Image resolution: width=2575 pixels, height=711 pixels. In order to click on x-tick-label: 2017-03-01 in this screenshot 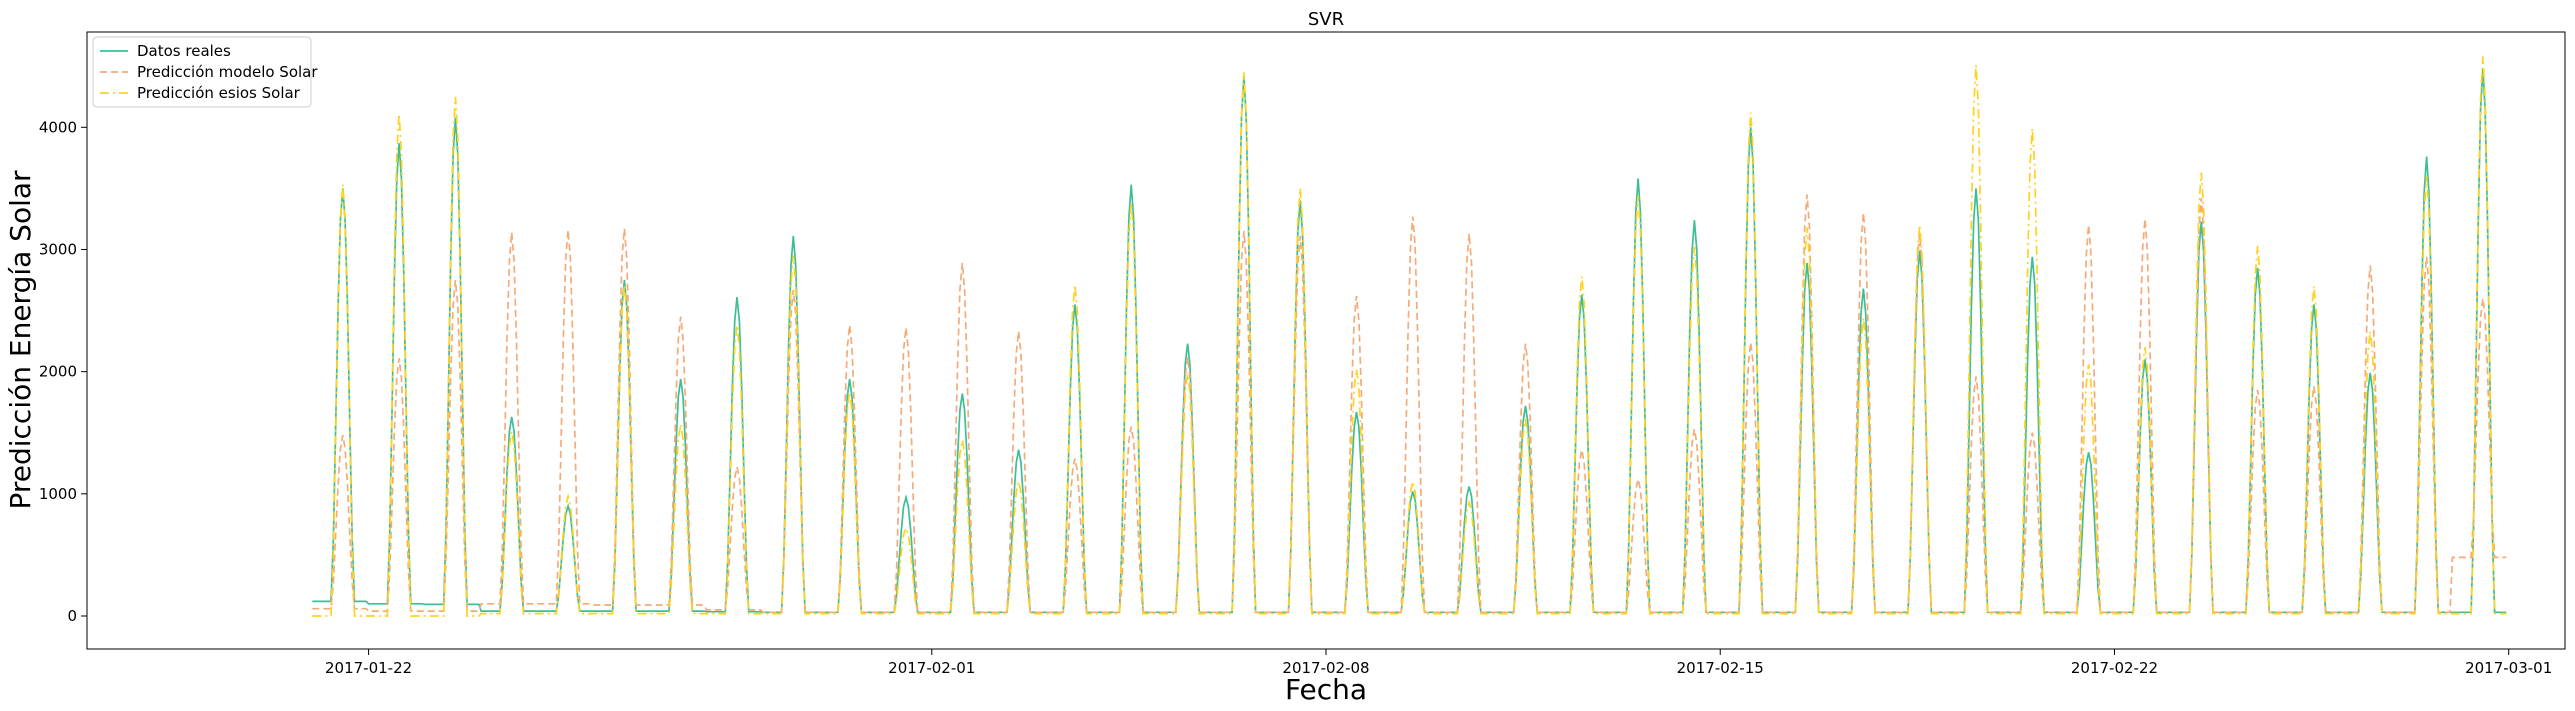, I will do `click(2508, 668)`.